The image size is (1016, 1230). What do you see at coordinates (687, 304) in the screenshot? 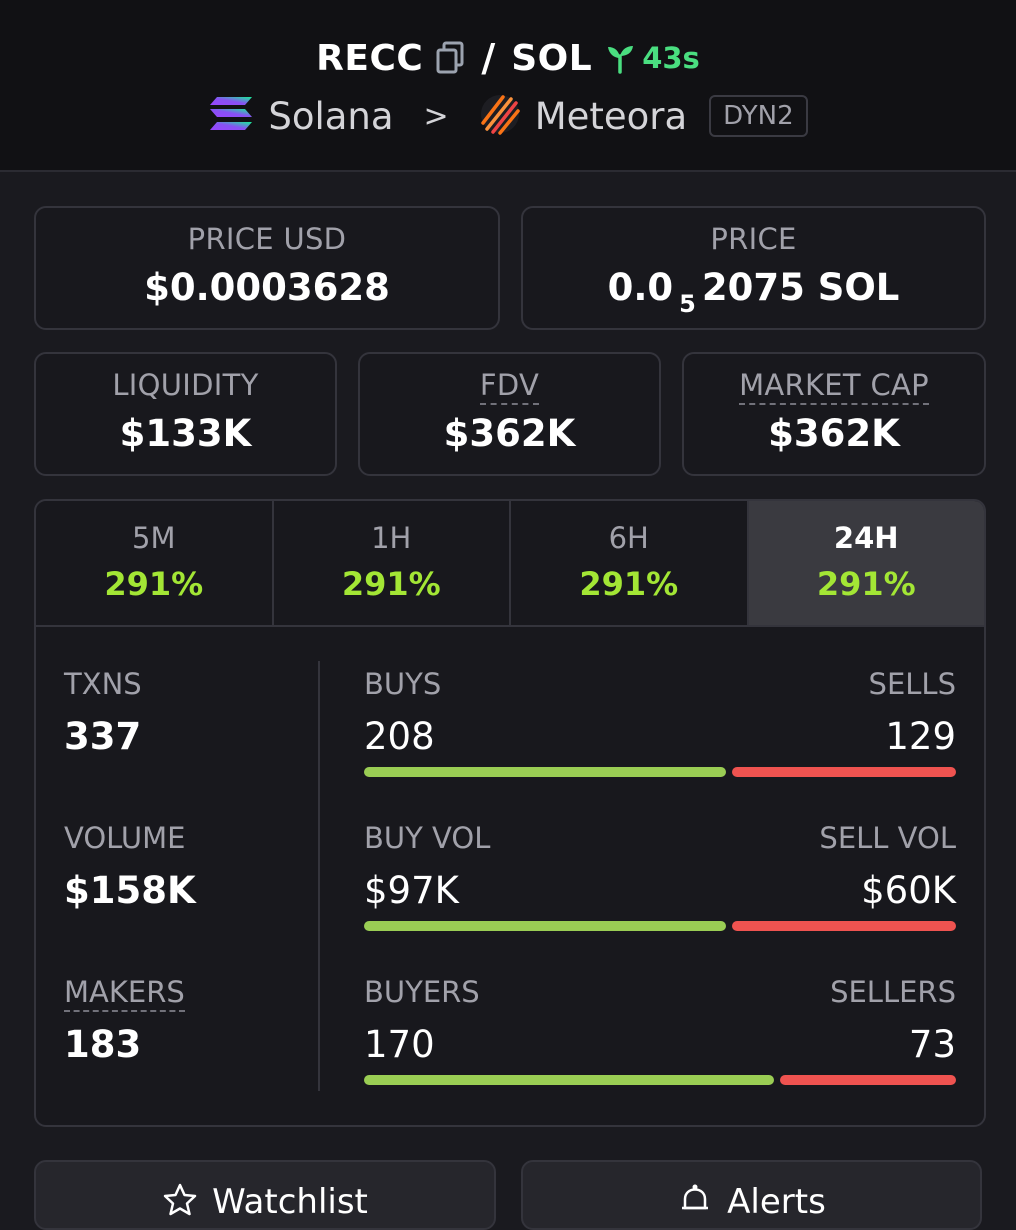
I see `price-native-zero-count: 5` at bounding box center [687, 304].